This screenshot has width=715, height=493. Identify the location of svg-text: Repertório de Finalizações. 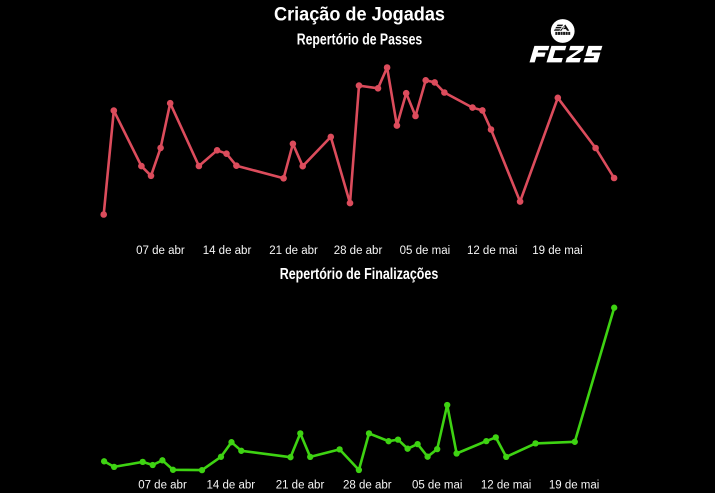
(359, 274).